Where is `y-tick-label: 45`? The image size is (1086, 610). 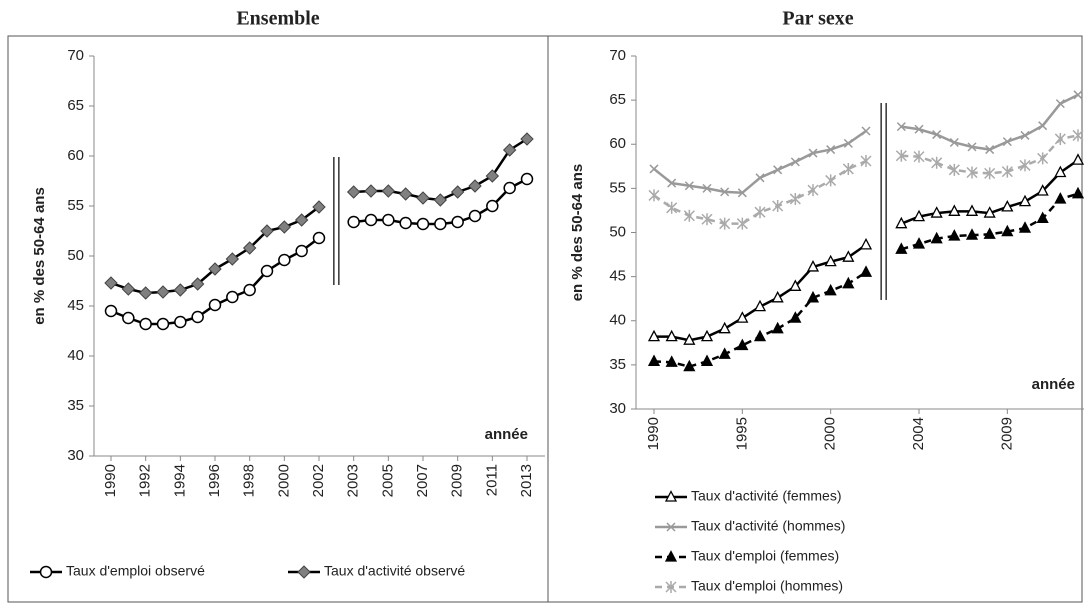 y-tick-label: 45 is located at coordinates (75, 305).